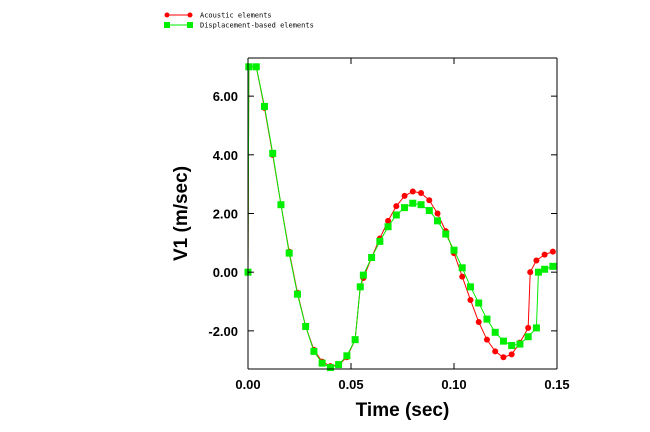 The width and height of the screenshot is (650, 432). What do you see at coordinates (556, 384) in the screenshot?
I see `x-tick-label: 0.15` at bounding box center [556, 384].